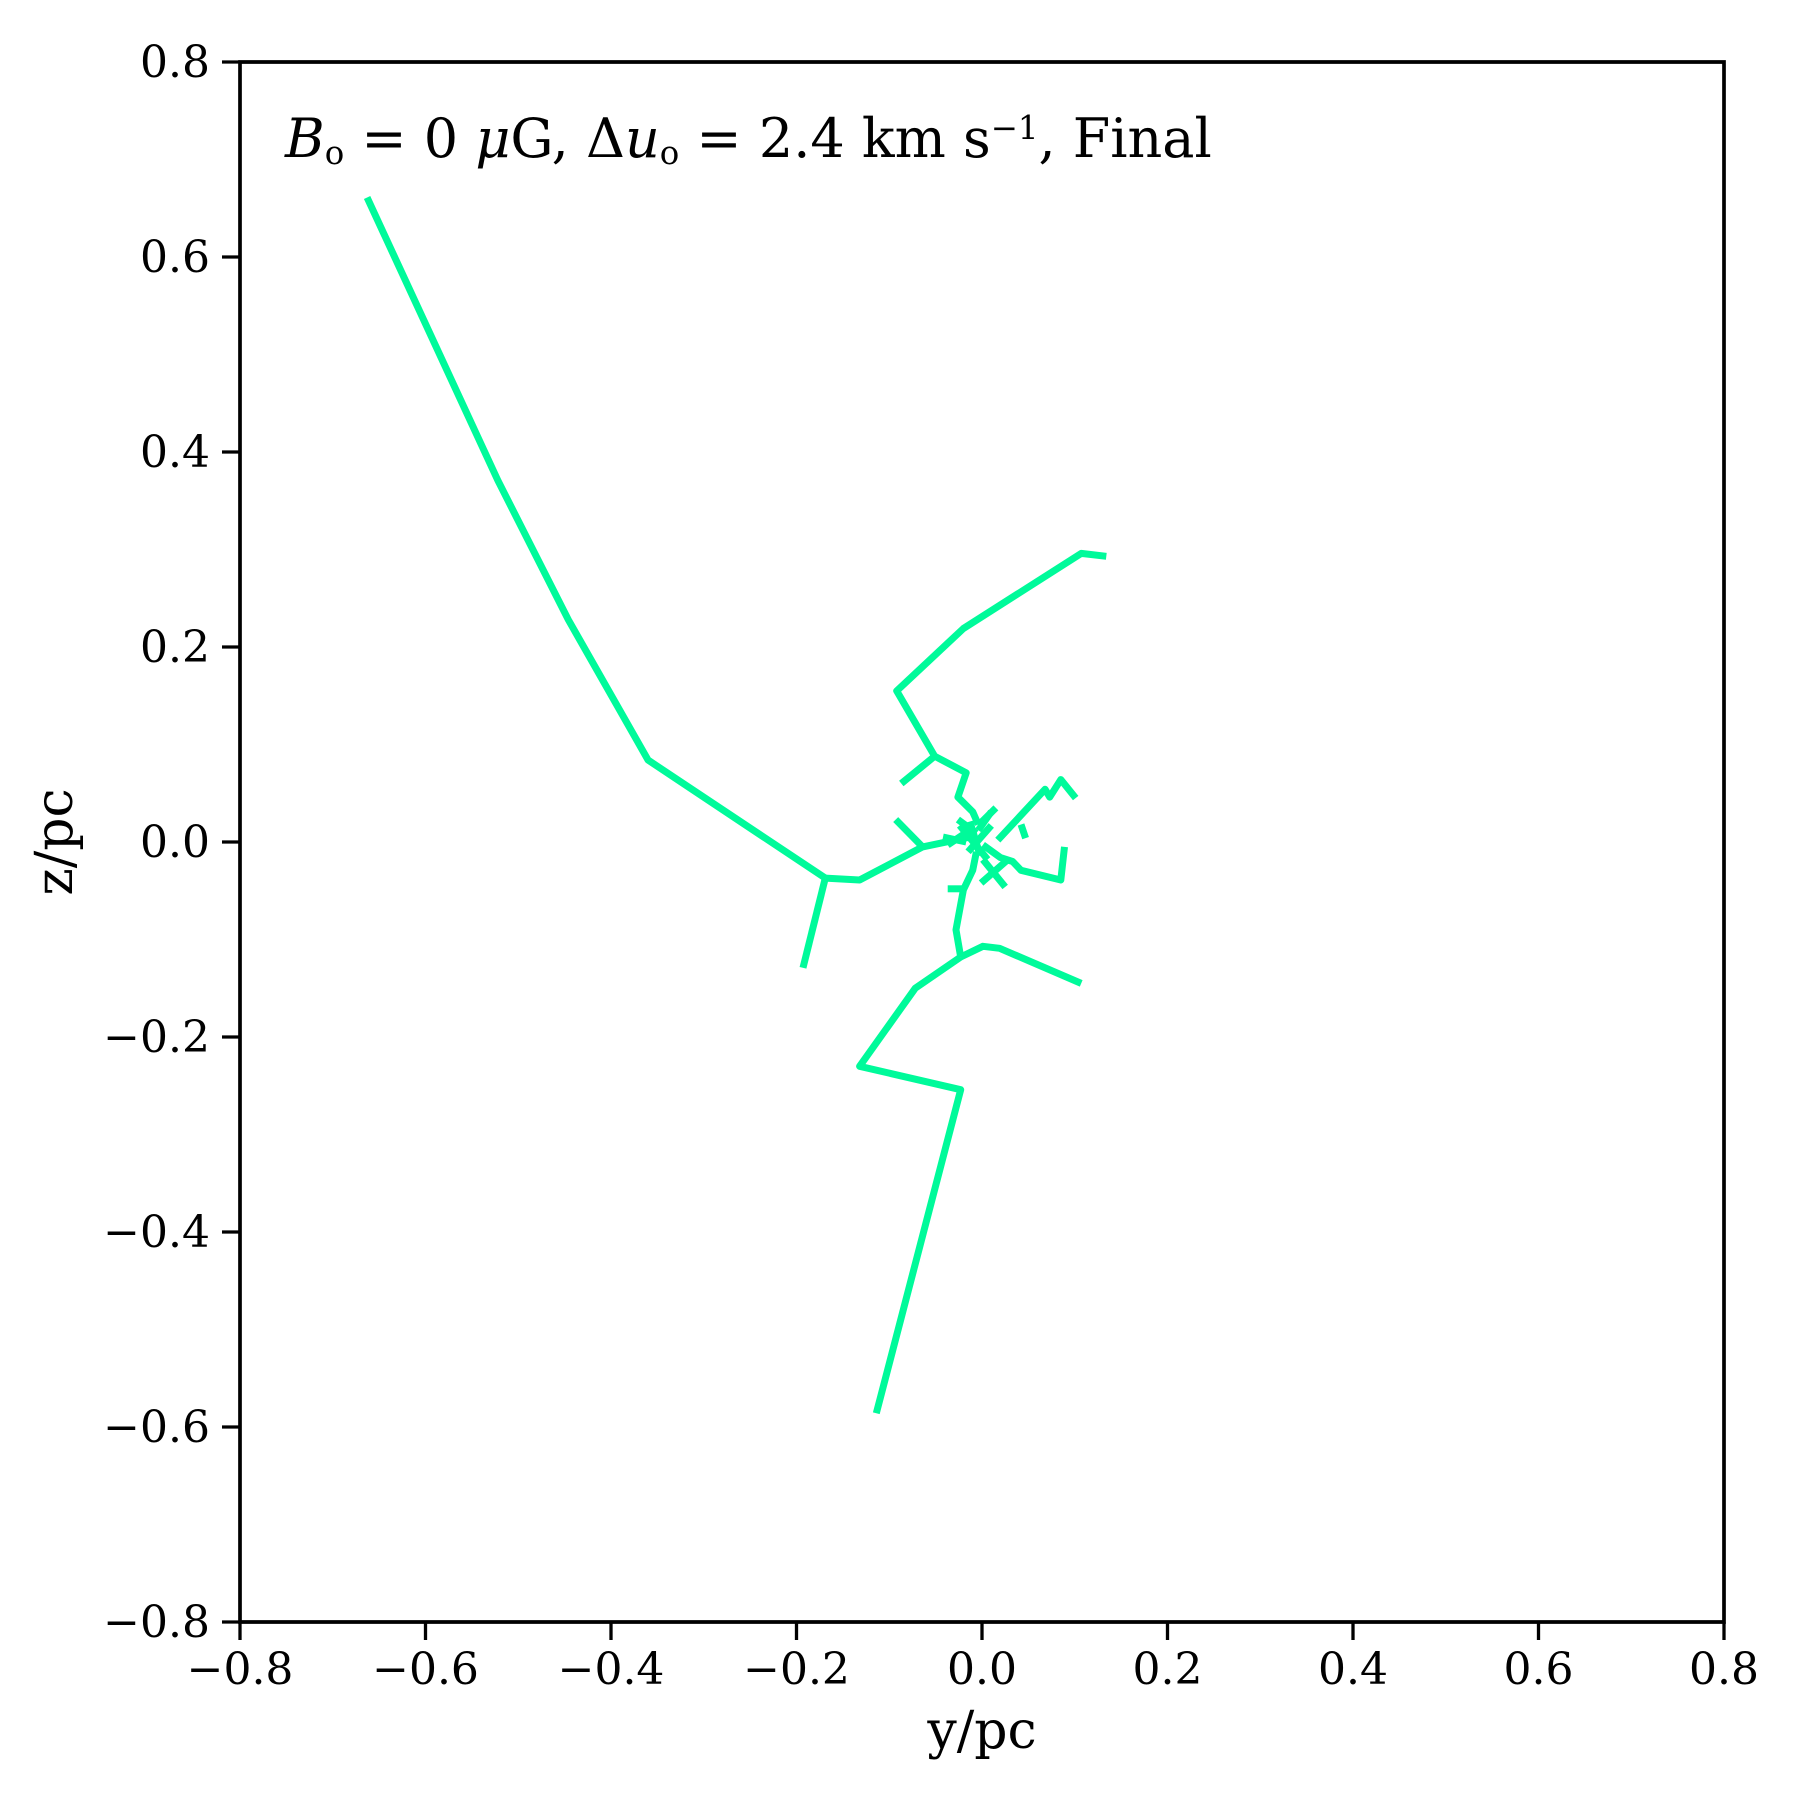  I want to click on y-tick-label: −0.2, so click(156, 1037).